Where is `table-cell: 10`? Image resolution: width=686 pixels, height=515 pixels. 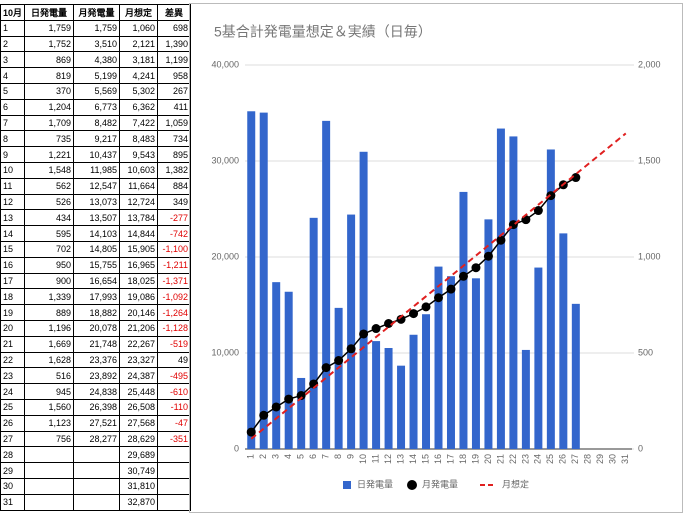 table-cell: 10 is located at coordinates (13, 170).